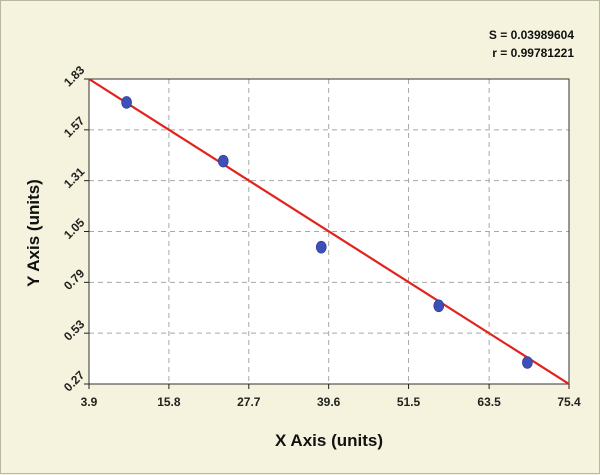 This screenshot has width=600, height=475. What do you see at coordinates (74, 127) in the screenshot?
I see `y-tick-label: 1.57` at bounding box center [74, 127].